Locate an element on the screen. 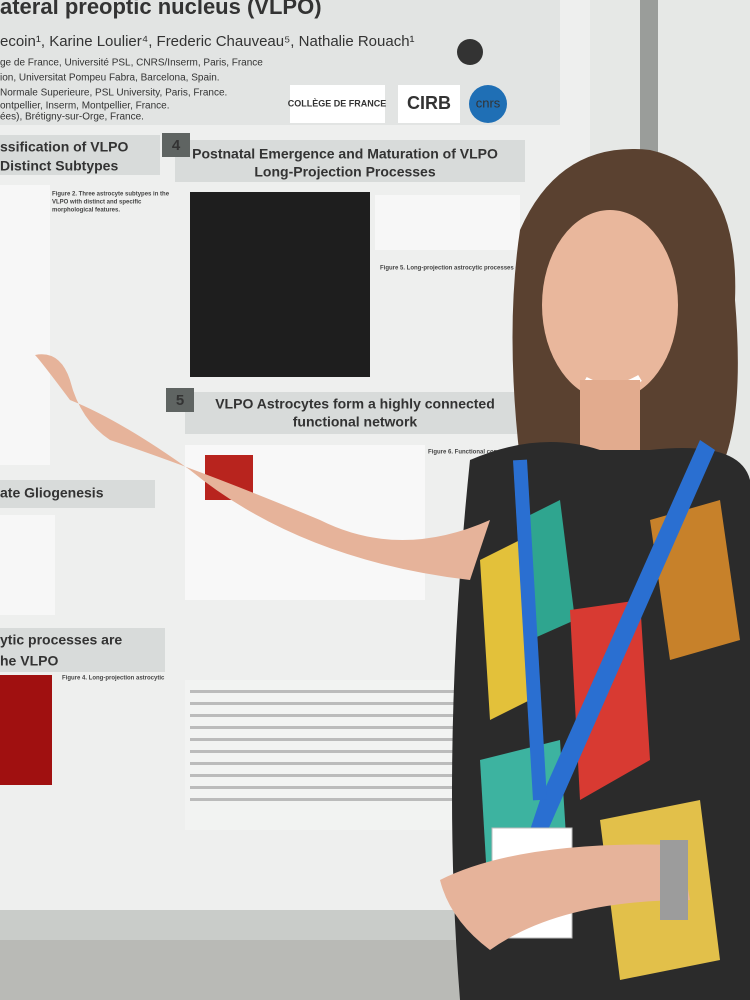  affiliation: ées), Brétigny-sur-Orge, France. is located at coordinates (72, 117).